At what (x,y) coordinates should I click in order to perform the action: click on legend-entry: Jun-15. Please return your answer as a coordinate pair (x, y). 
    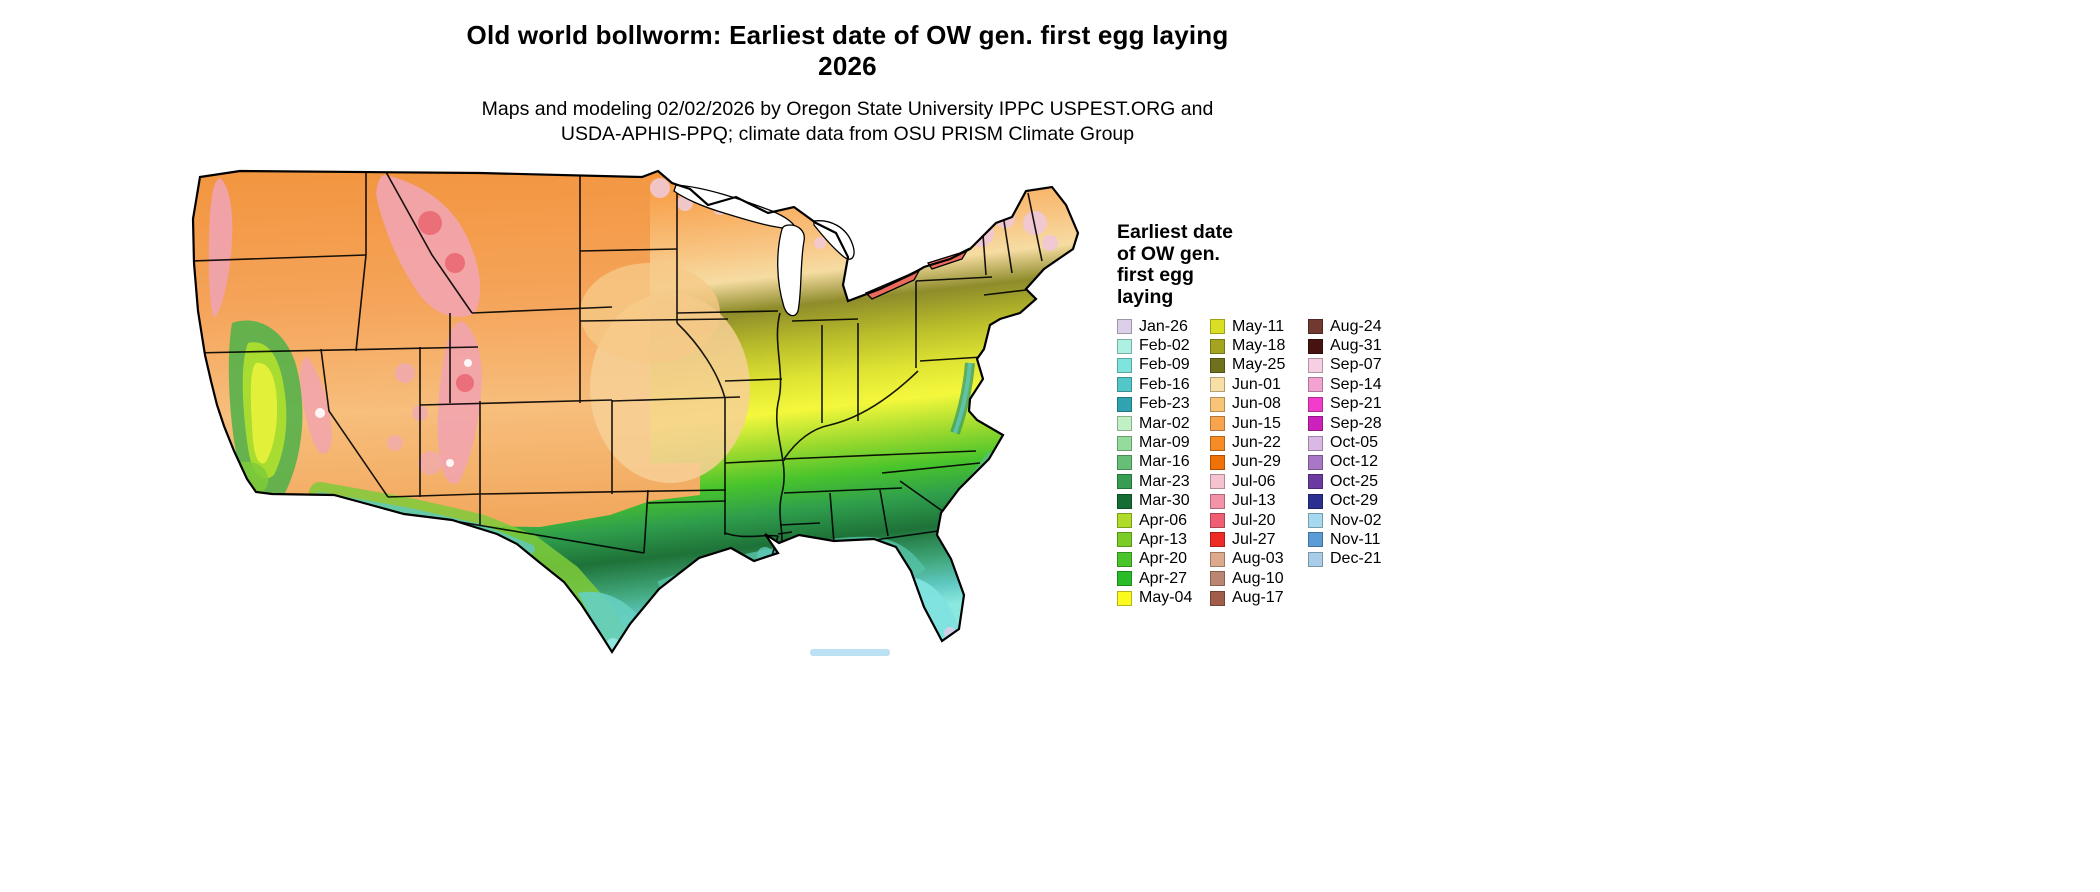
    Looking at the image, I should click on (1259, 423).